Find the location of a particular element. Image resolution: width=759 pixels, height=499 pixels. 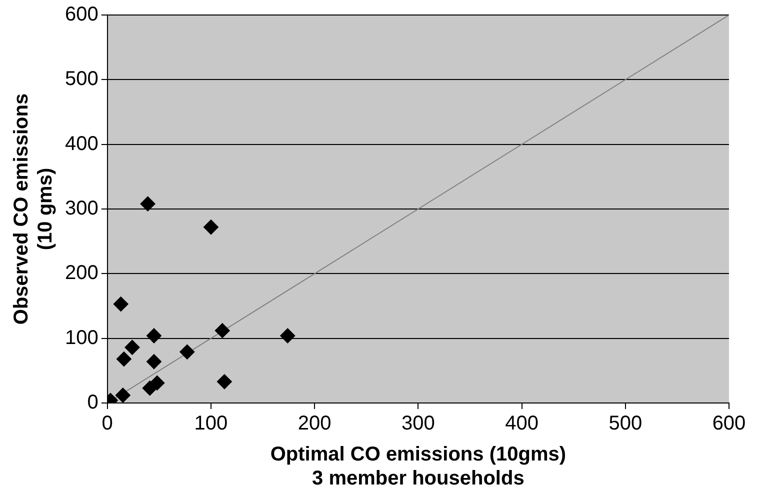

y-tick-label: 600 is located at coordinates (81, 15).